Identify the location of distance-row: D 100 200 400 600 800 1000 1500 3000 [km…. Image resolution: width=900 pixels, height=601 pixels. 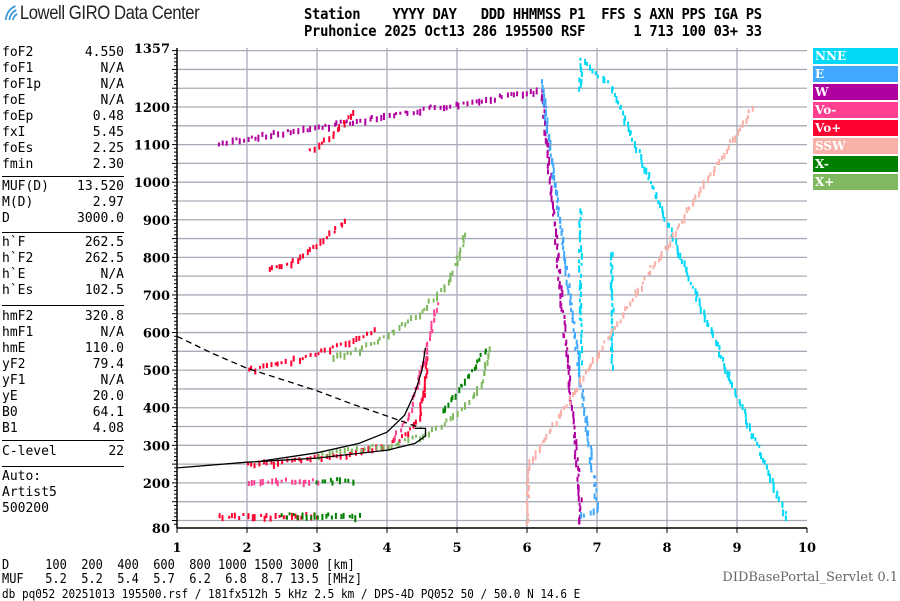
(178, 565).